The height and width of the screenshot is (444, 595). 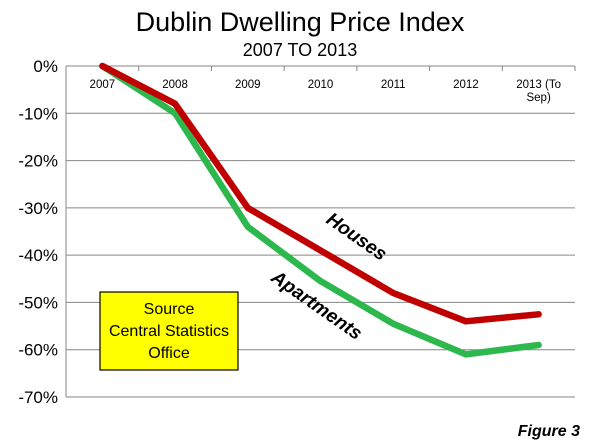 I want to click on x-tick-label: 2008, so click(x=175, y=85).